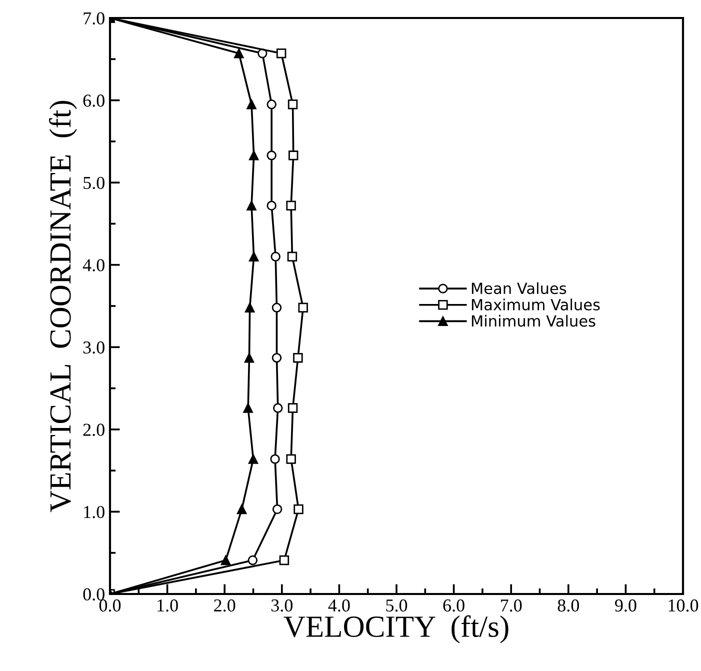 The height and width of the screenshot is (671, 701). I want to click on legend-label: Maximum Values, so click(536, 304).